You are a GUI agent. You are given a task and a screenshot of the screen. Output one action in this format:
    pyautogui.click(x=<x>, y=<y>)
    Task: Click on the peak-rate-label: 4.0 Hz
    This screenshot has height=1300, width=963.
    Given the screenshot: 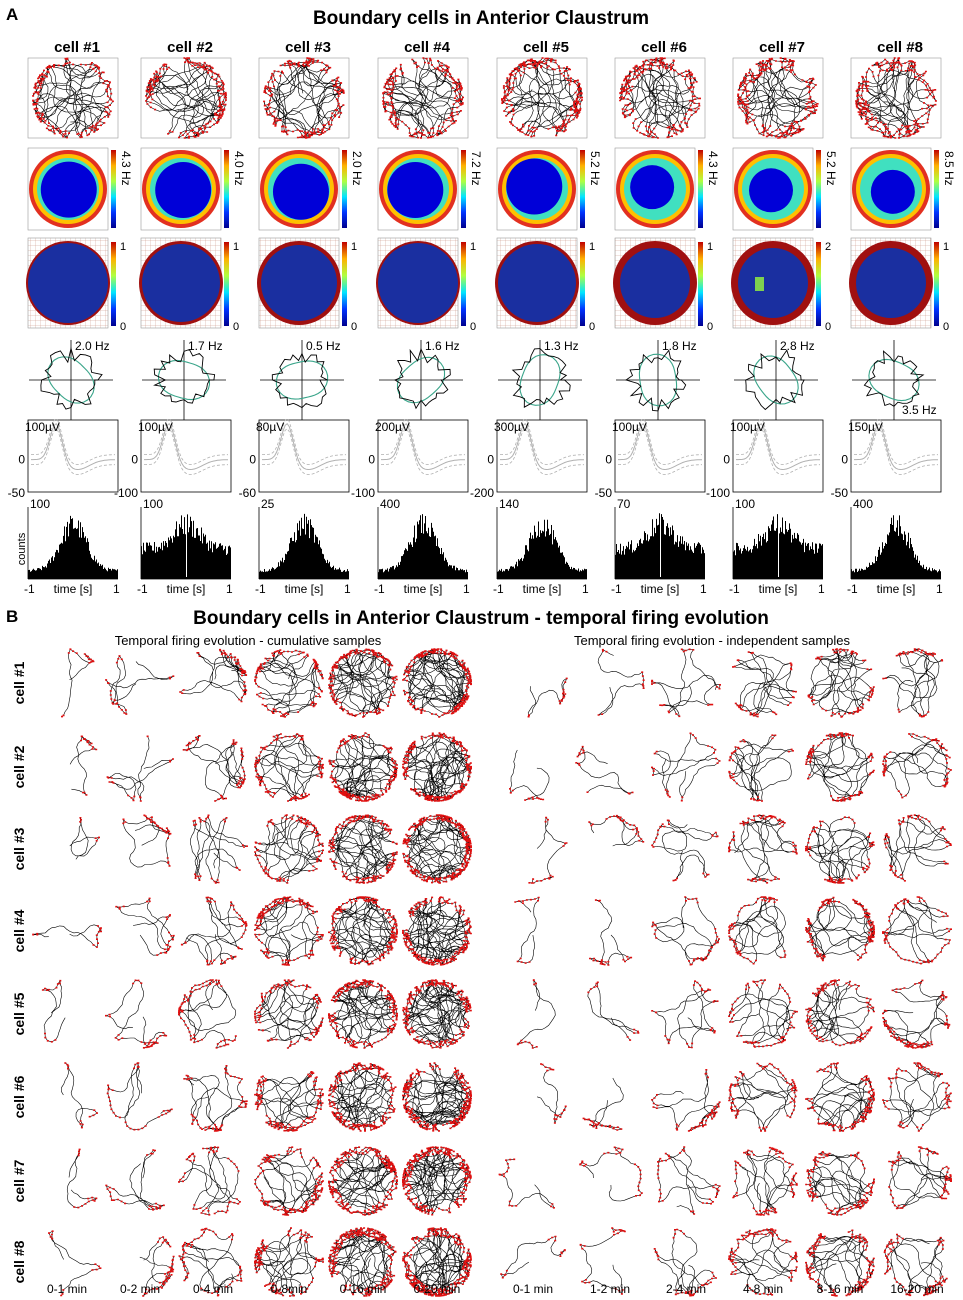 What is the action you would take?
    pyautogui.click(x=239, y=168)
    